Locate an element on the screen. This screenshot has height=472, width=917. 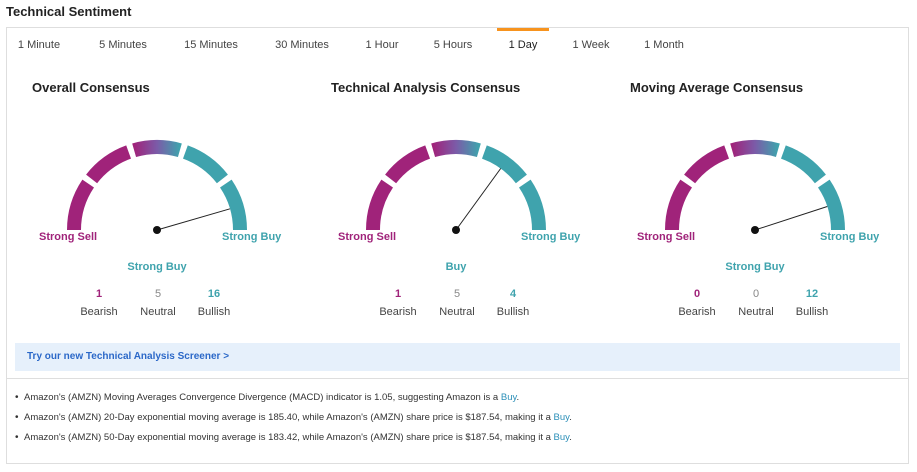
indicator-counts: 1 Bearish 5 Neutral 4 Bullish is located at coordinates (456, 308).